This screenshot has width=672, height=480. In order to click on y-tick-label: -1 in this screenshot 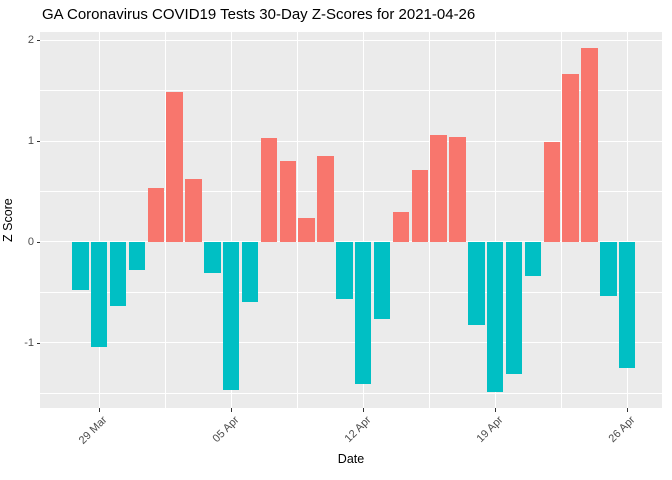, I will do `click(29, 343)`.